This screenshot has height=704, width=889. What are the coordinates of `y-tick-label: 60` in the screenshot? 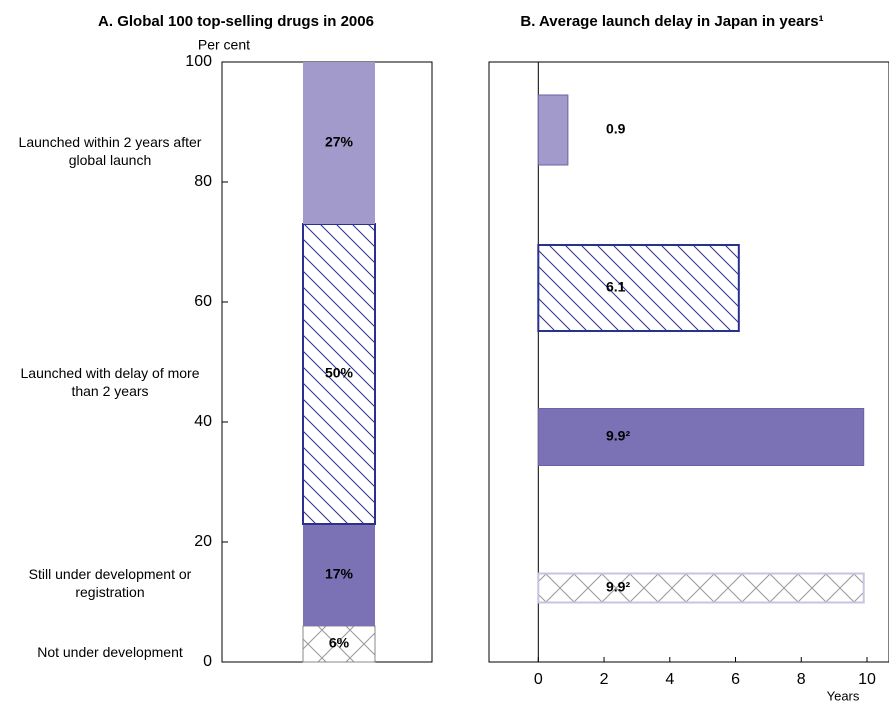 It's located at (203, 301).